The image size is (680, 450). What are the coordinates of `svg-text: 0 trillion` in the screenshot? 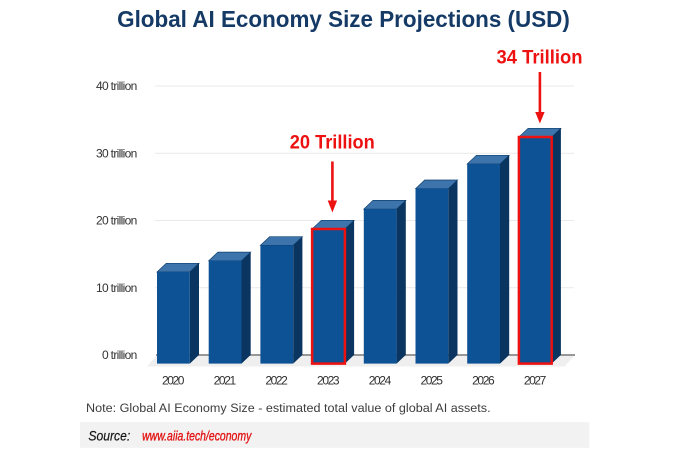 It's located at (119, 355).